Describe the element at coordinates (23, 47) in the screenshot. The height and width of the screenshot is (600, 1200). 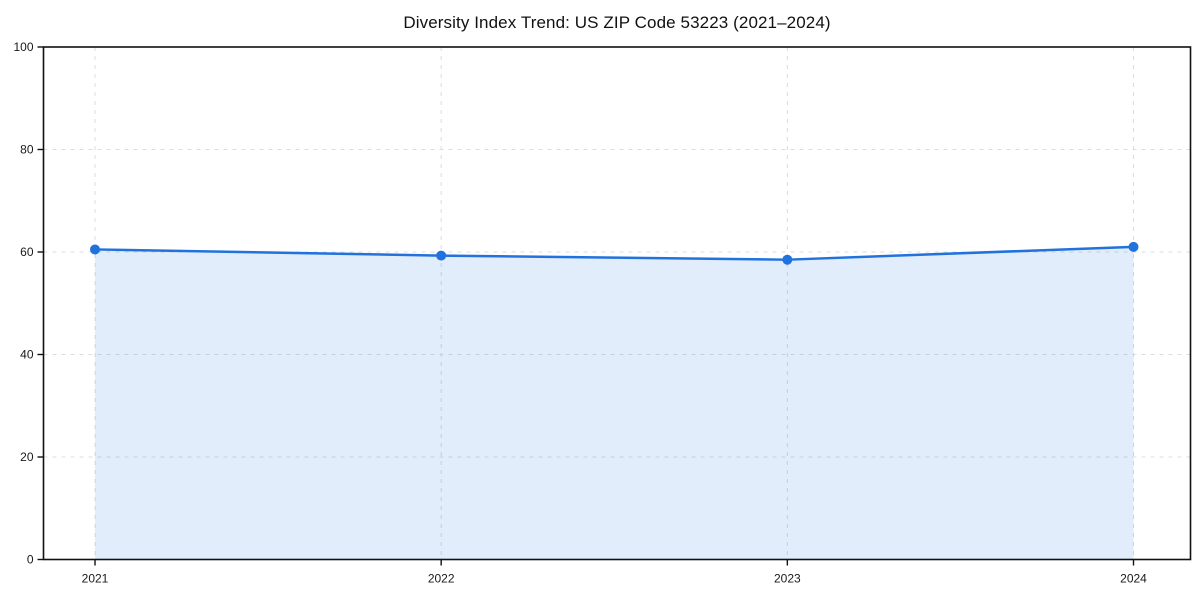
I see `y-tick-label: 100` at that location.